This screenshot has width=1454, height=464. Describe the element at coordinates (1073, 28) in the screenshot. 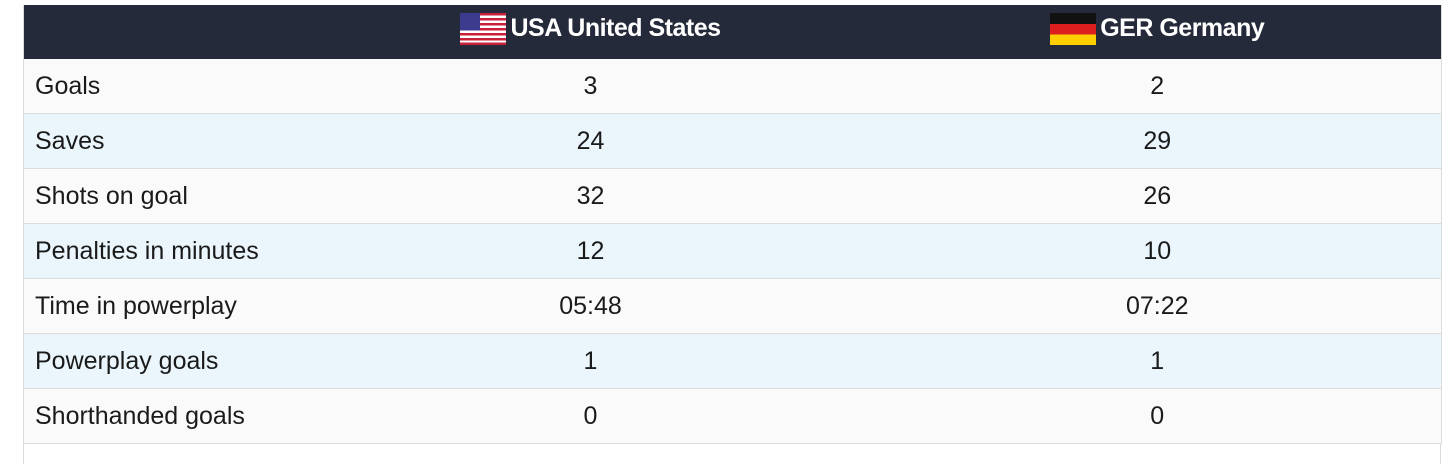

I see `ger-flag` at that location.